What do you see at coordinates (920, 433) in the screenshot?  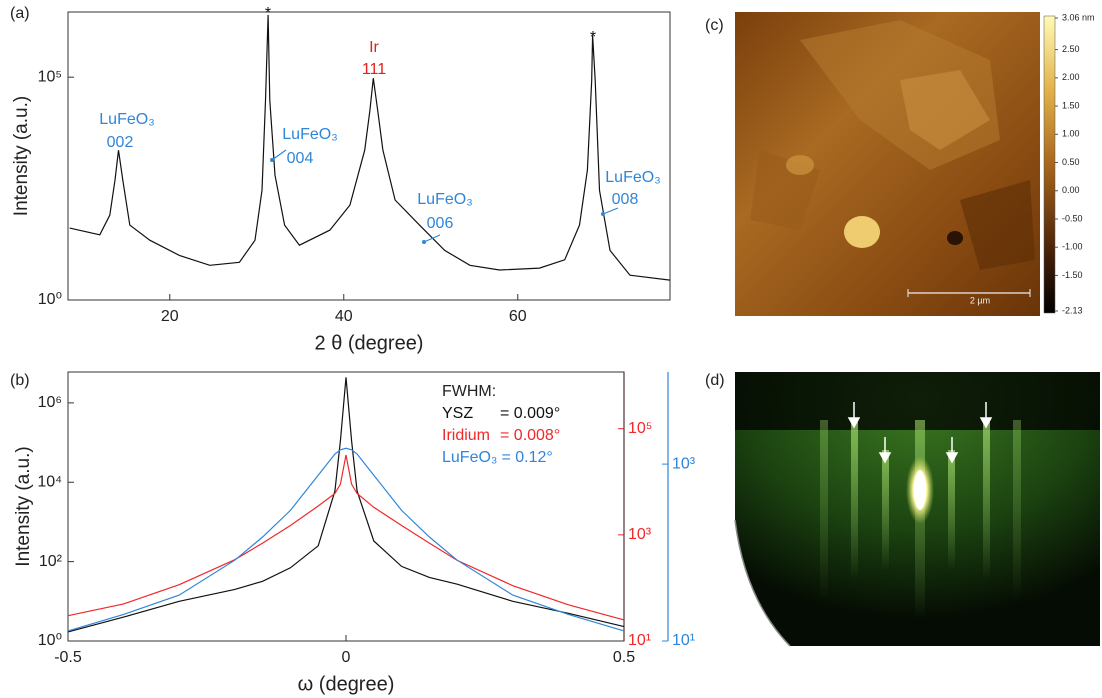 I see `rheed-arrows` at bounding box center [920, 433].